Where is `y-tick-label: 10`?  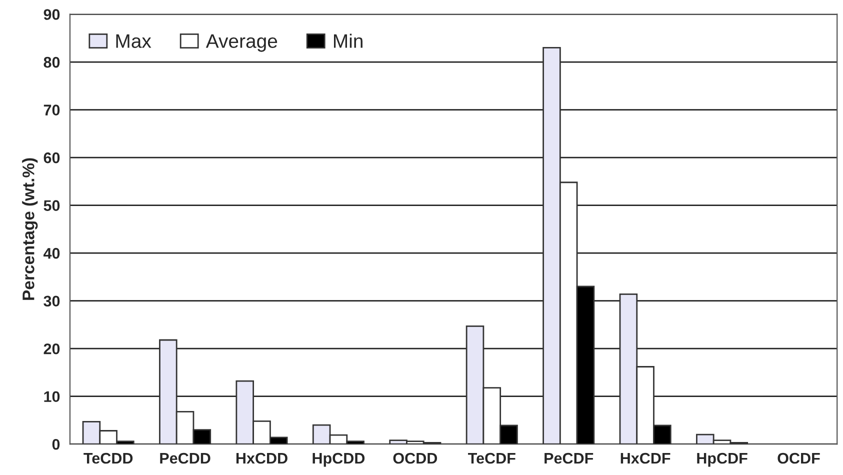 y-tick-label: 10 is located at coordinates (52, 396).